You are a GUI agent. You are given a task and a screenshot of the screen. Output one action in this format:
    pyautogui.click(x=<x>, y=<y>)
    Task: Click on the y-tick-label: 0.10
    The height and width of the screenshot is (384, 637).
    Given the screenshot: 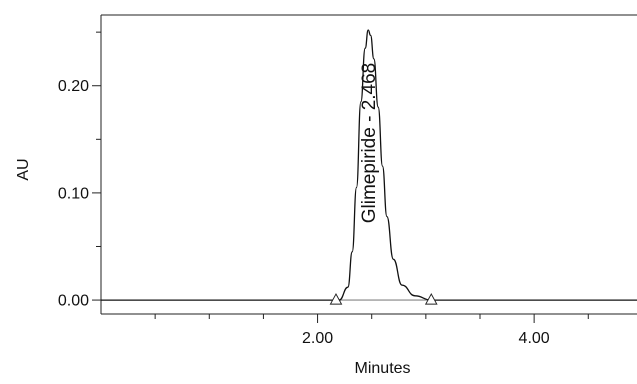 What is the action you would take?
    pyautogui.click(x=73, y=193)
    